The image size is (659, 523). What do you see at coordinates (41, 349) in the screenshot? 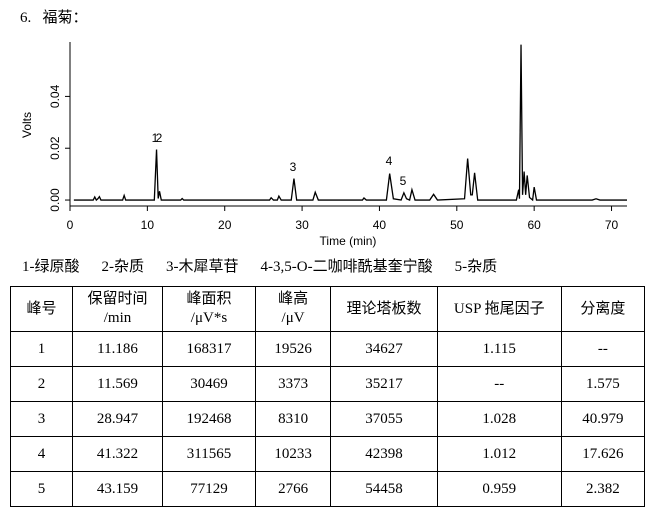
I see `table-cell: 1` at bounding box center [41, 349].